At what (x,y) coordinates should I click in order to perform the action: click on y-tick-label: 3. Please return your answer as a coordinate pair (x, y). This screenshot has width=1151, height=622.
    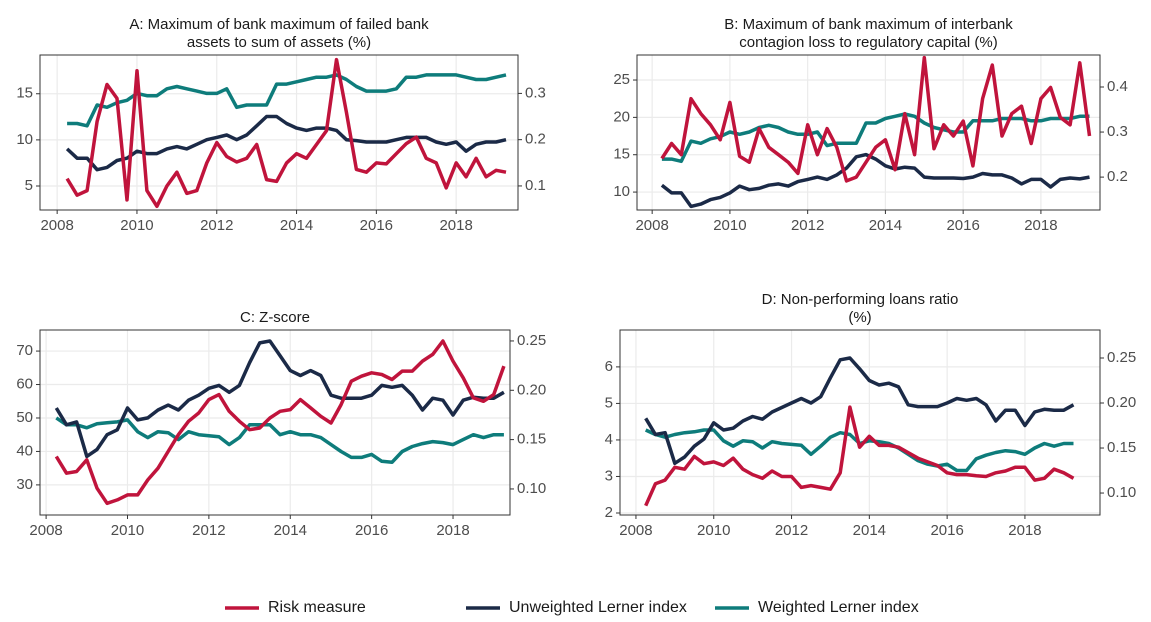
    Looking at the image, I should click on (609, 475).